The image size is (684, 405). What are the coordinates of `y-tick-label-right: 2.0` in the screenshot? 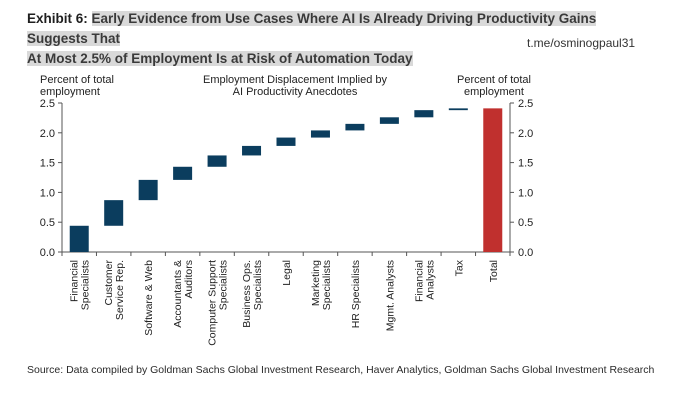 It's located at (525, 134).